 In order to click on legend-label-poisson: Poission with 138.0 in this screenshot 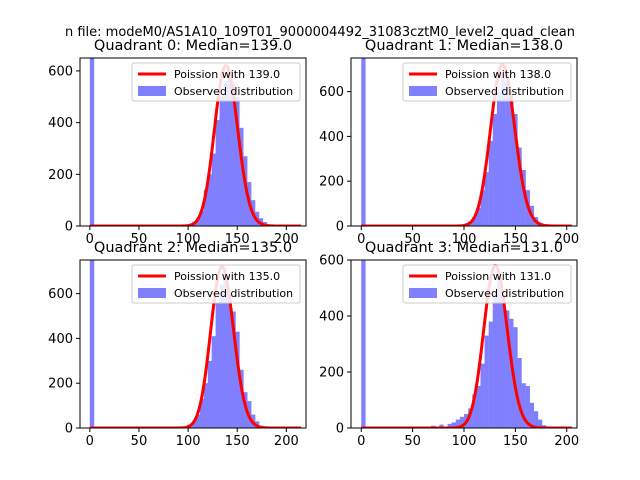, I will do `click(498, 74)`.